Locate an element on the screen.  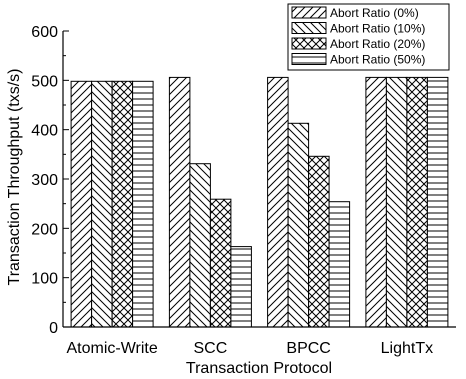
legend-label: Abort Ratio (10%) is located at coordinates (377, 29).